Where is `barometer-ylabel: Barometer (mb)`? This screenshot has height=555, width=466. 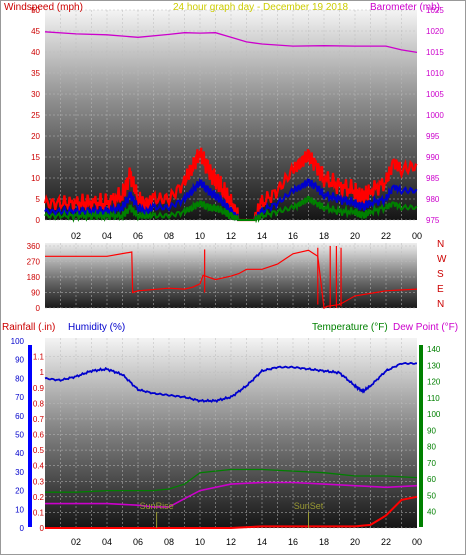
barometer-ylabel: Barometer (mb) is located at coordinates (405, 7).